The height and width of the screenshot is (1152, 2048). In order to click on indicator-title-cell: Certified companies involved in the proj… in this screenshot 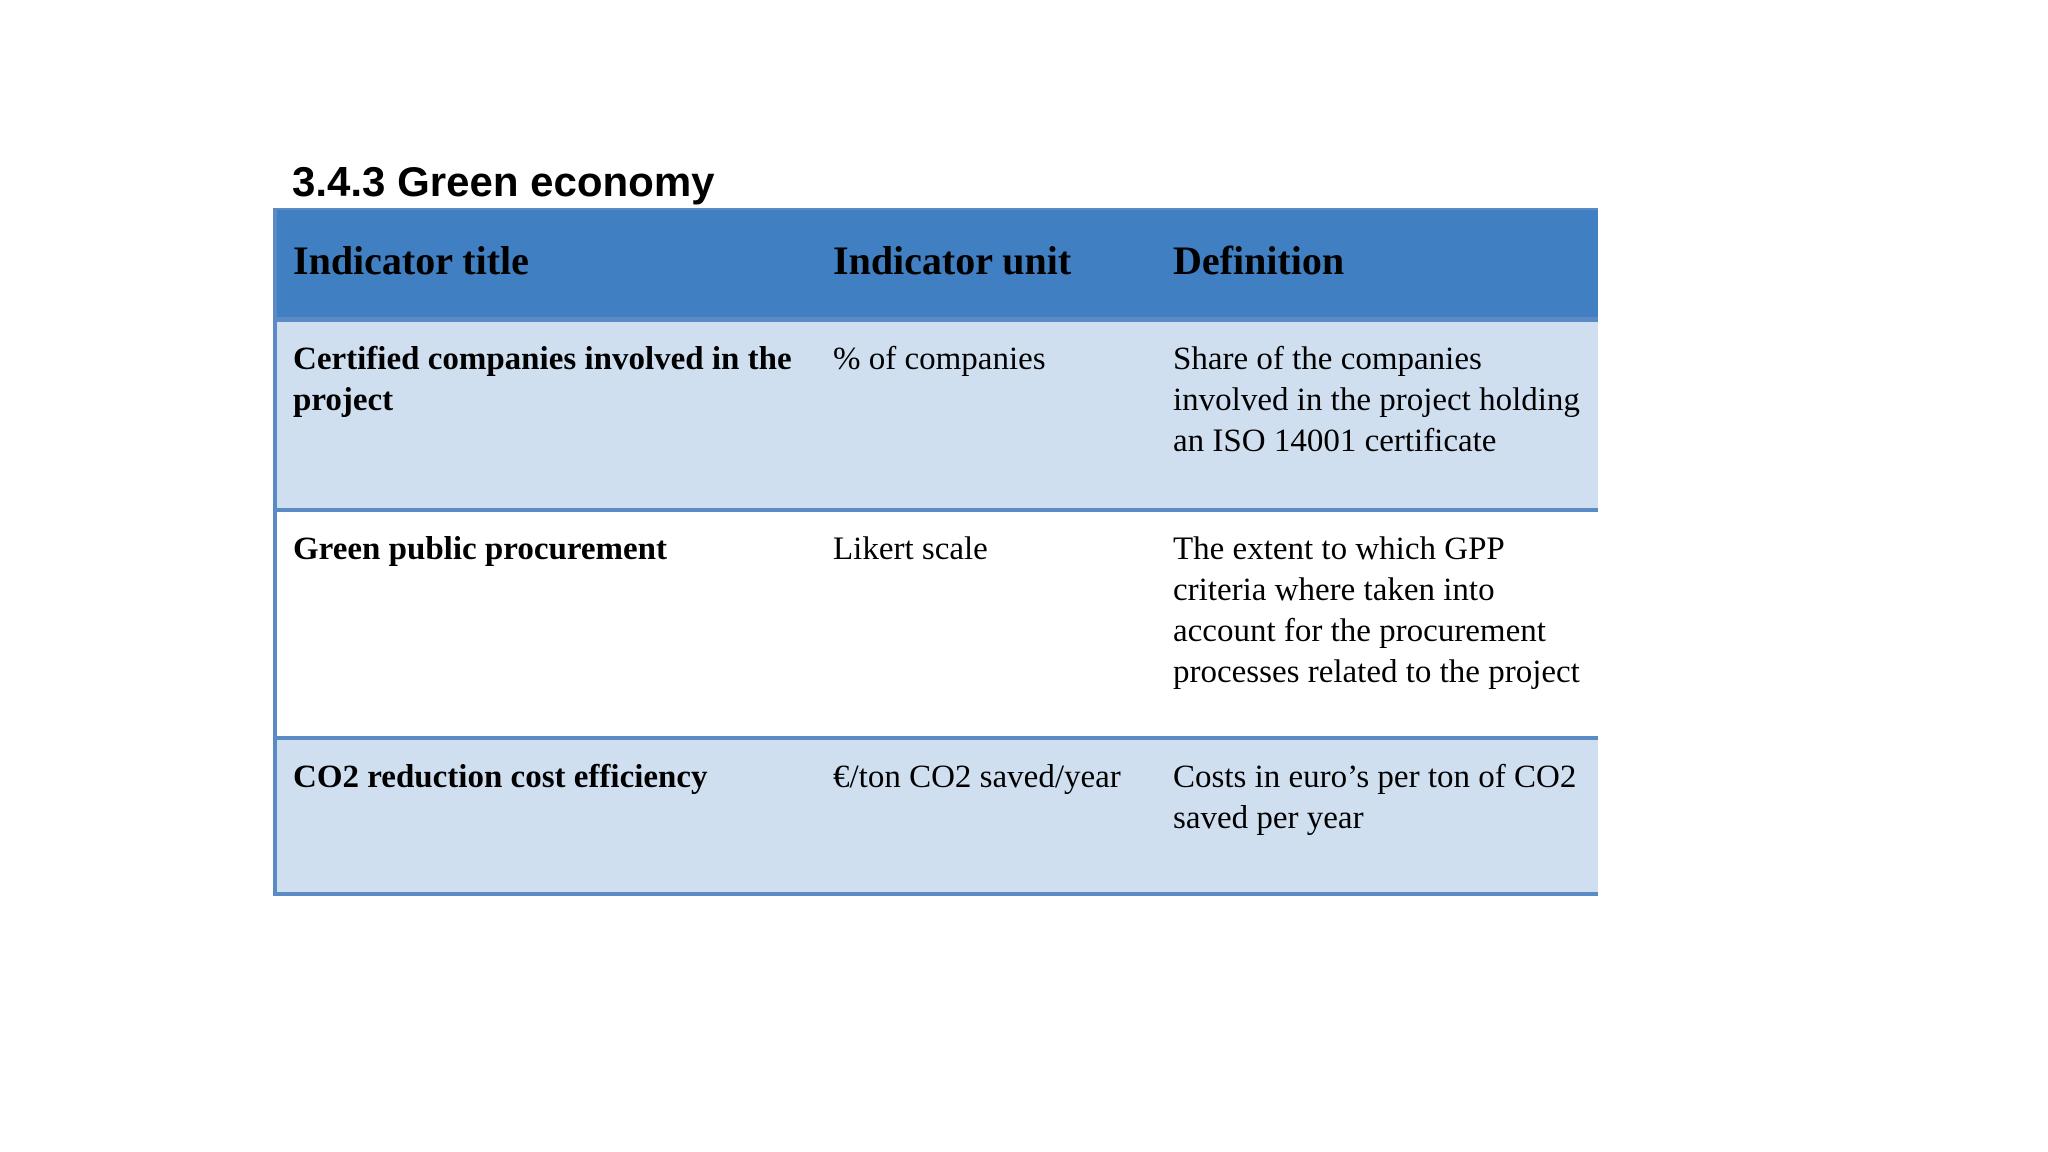, I will do `click(542, 379)`.